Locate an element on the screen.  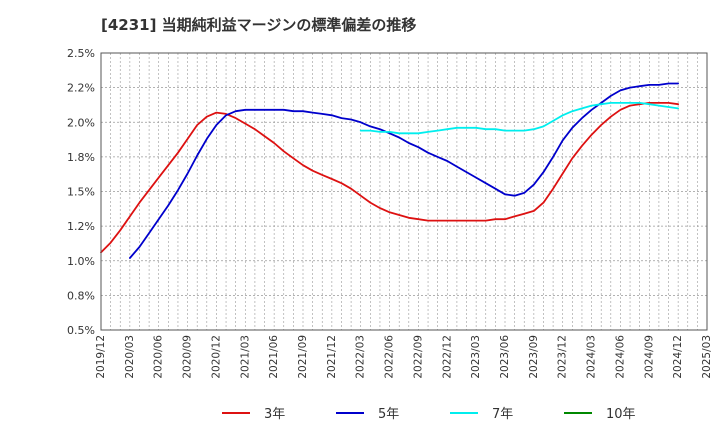
legend-label-4: 10年 is located at coordinates (621, 414).